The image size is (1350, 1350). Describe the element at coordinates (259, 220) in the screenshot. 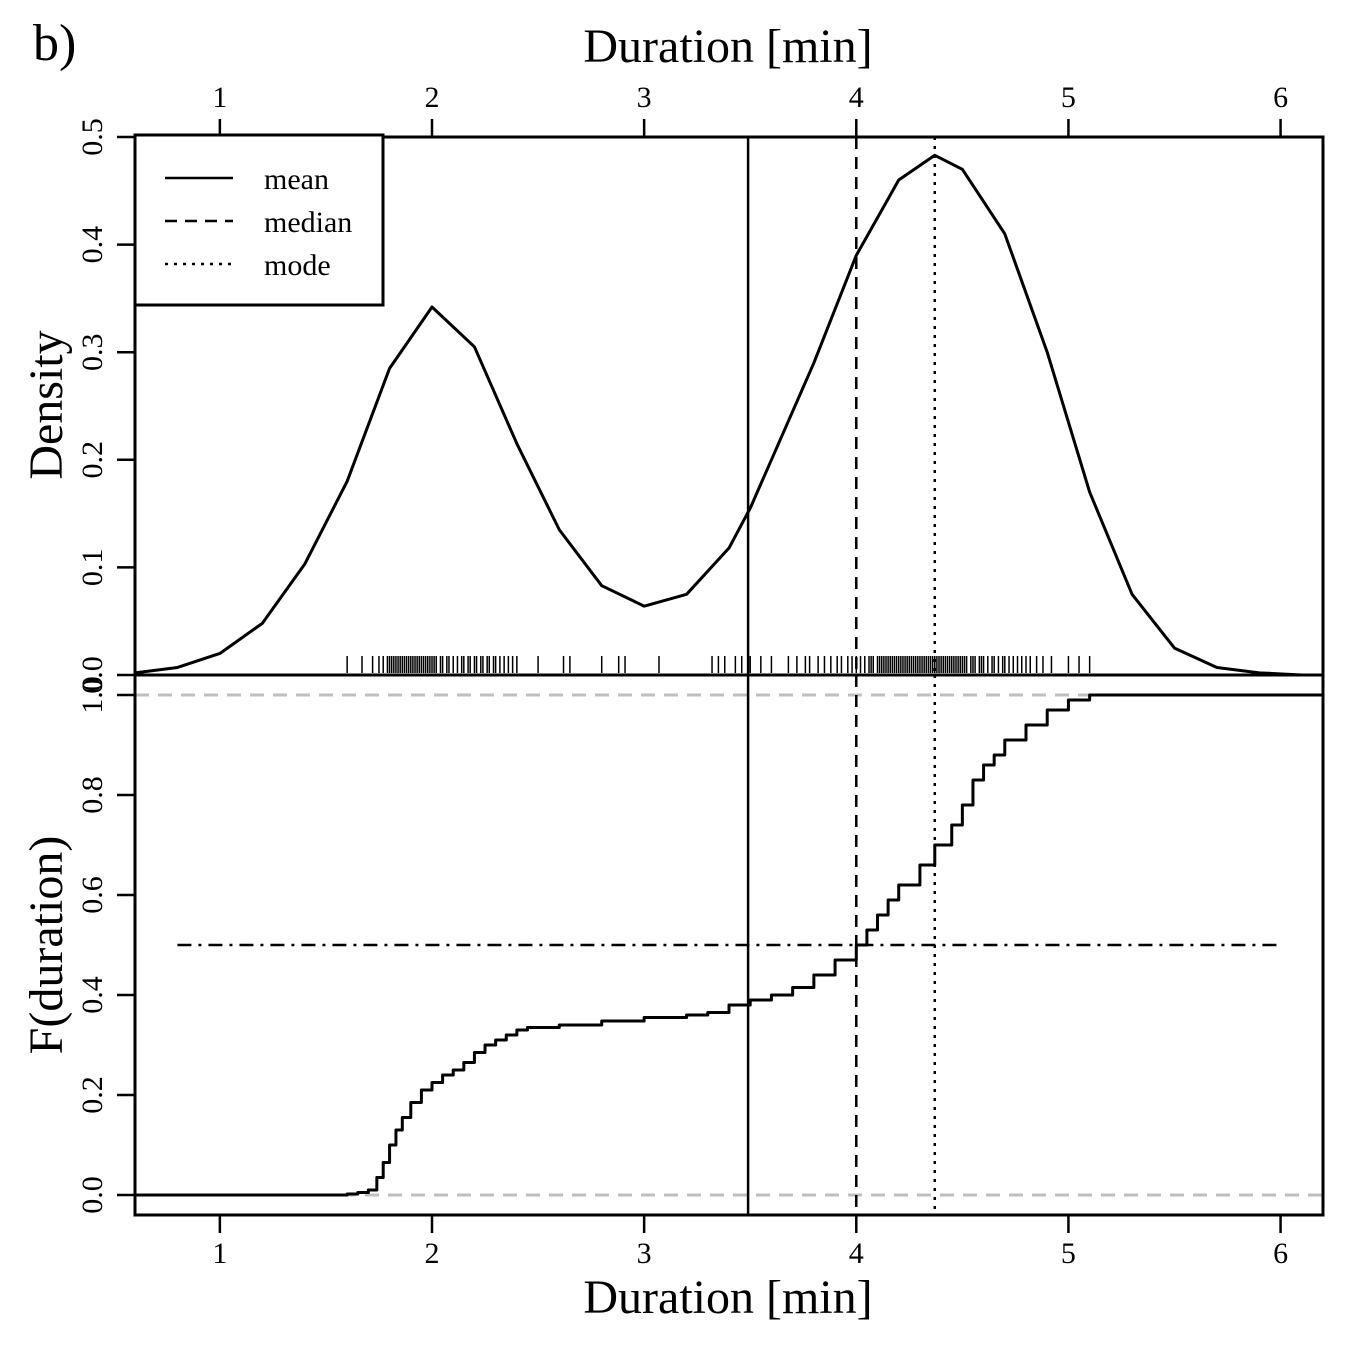

I see `legend: mean median mode` at that location.